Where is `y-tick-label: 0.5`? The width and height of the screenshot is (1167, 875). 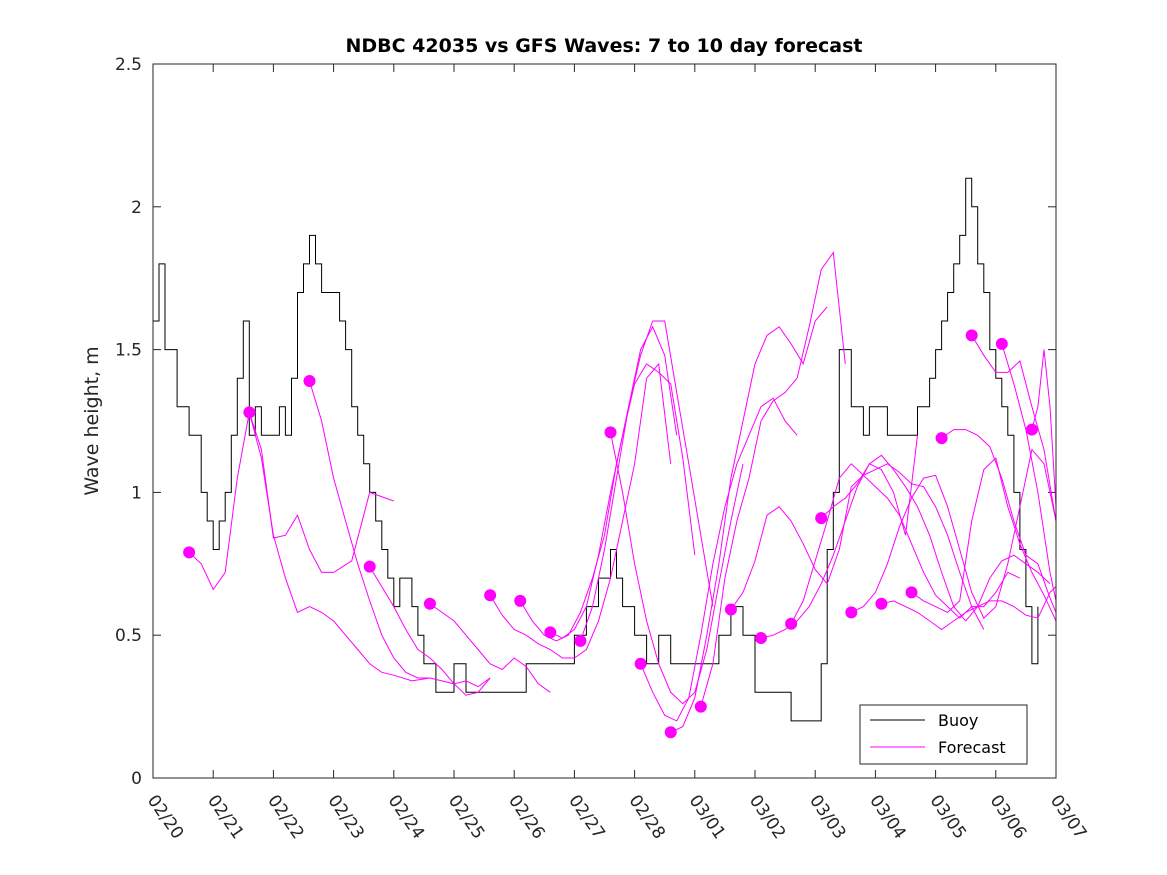
y-tick-label: 0.5 is located at coordinates (128, 636).